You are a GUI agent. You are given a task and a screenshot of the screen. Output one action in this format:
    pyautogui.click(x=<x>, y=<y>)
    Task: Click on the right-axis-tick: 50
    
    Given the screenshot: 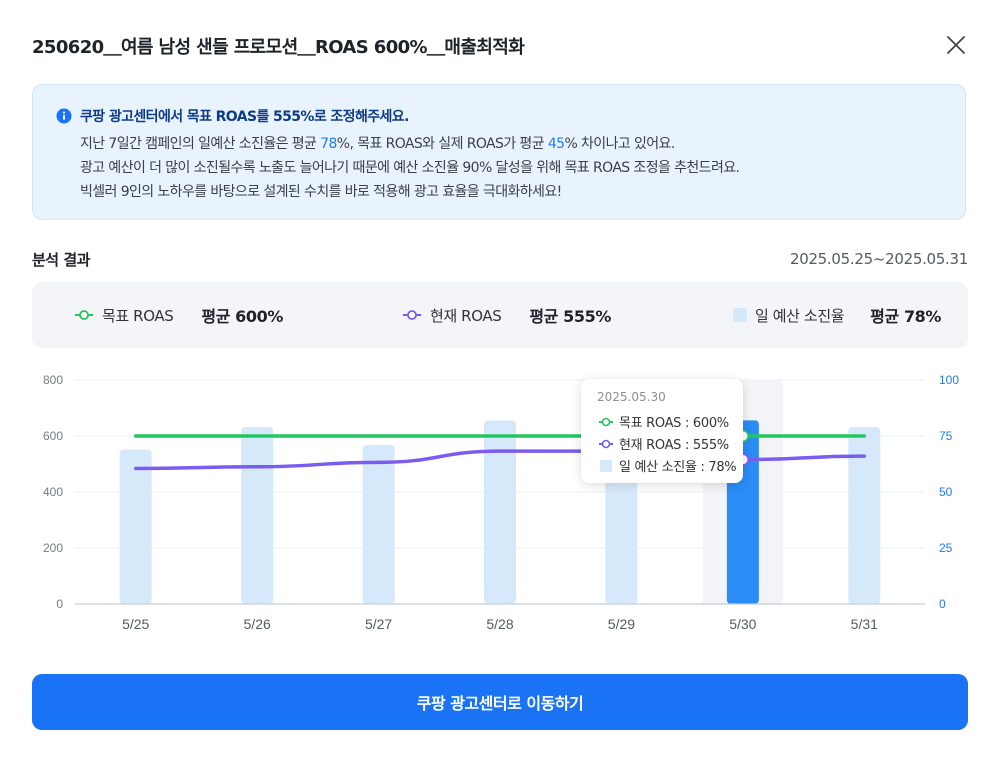 What is the action you would take?
    pyautogui.click(x=946, y=492)
    